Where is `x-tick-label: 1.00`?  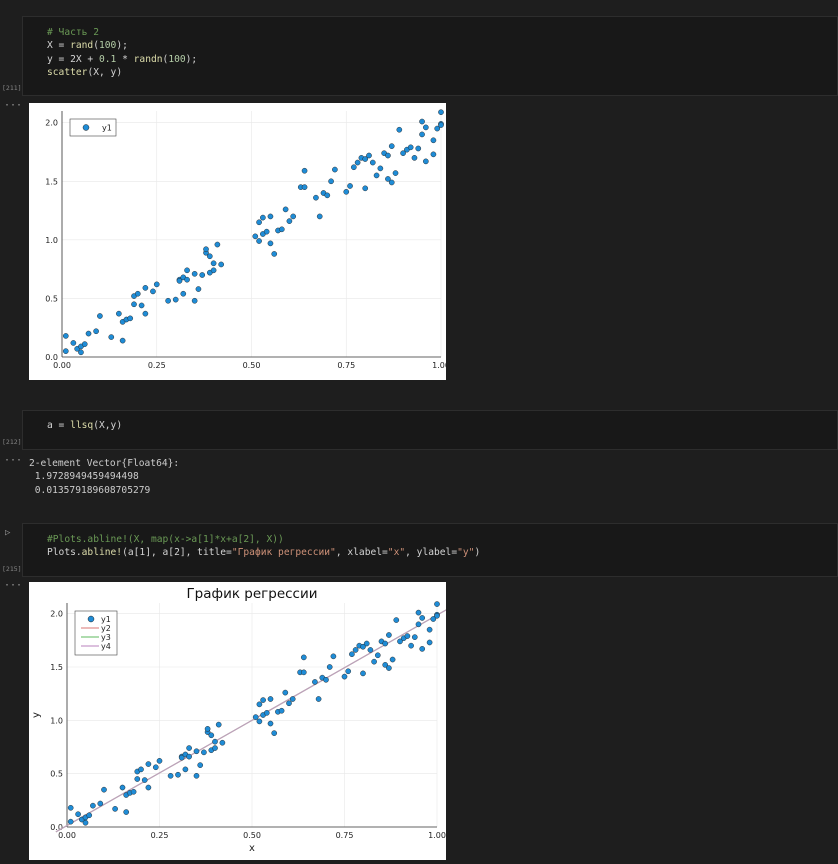 x-tick-label: 1.00 is located at coordinates (439, 365).